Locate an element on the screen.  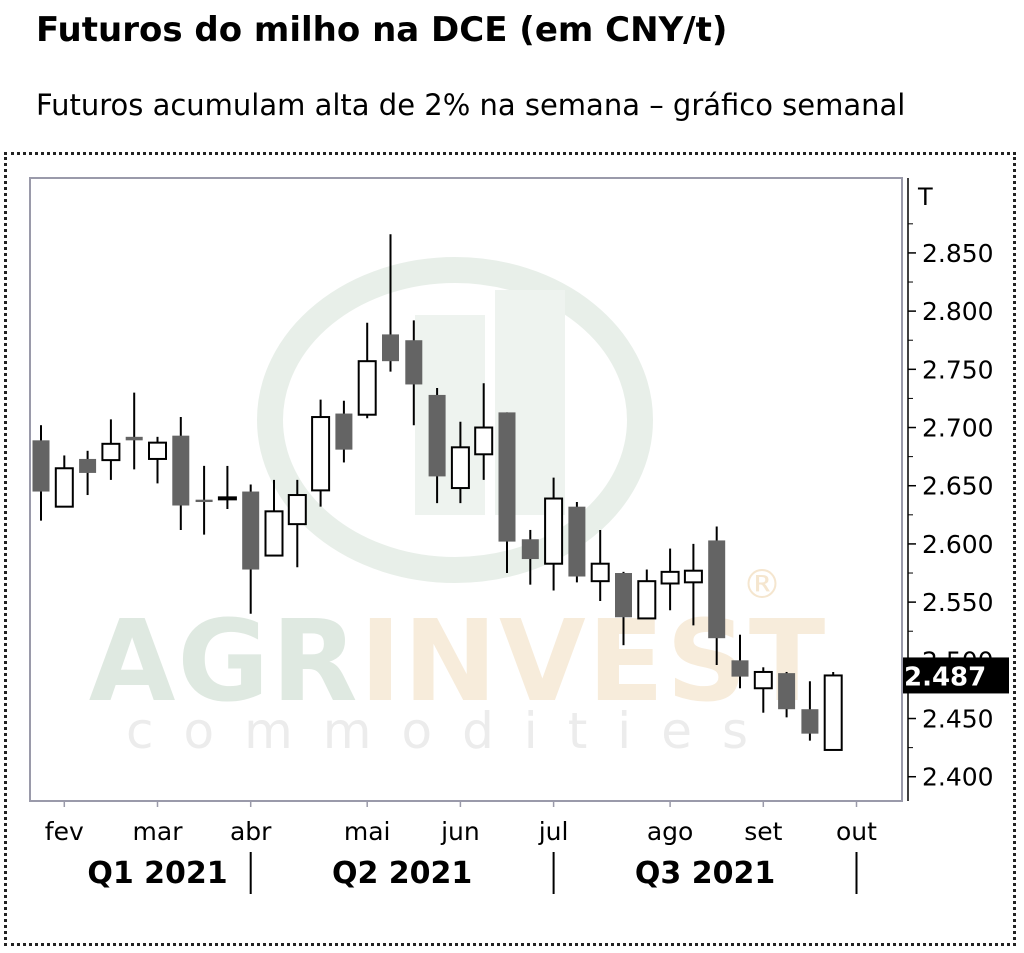
watermark-tagline: commodities is located at coordinates (452, 731).